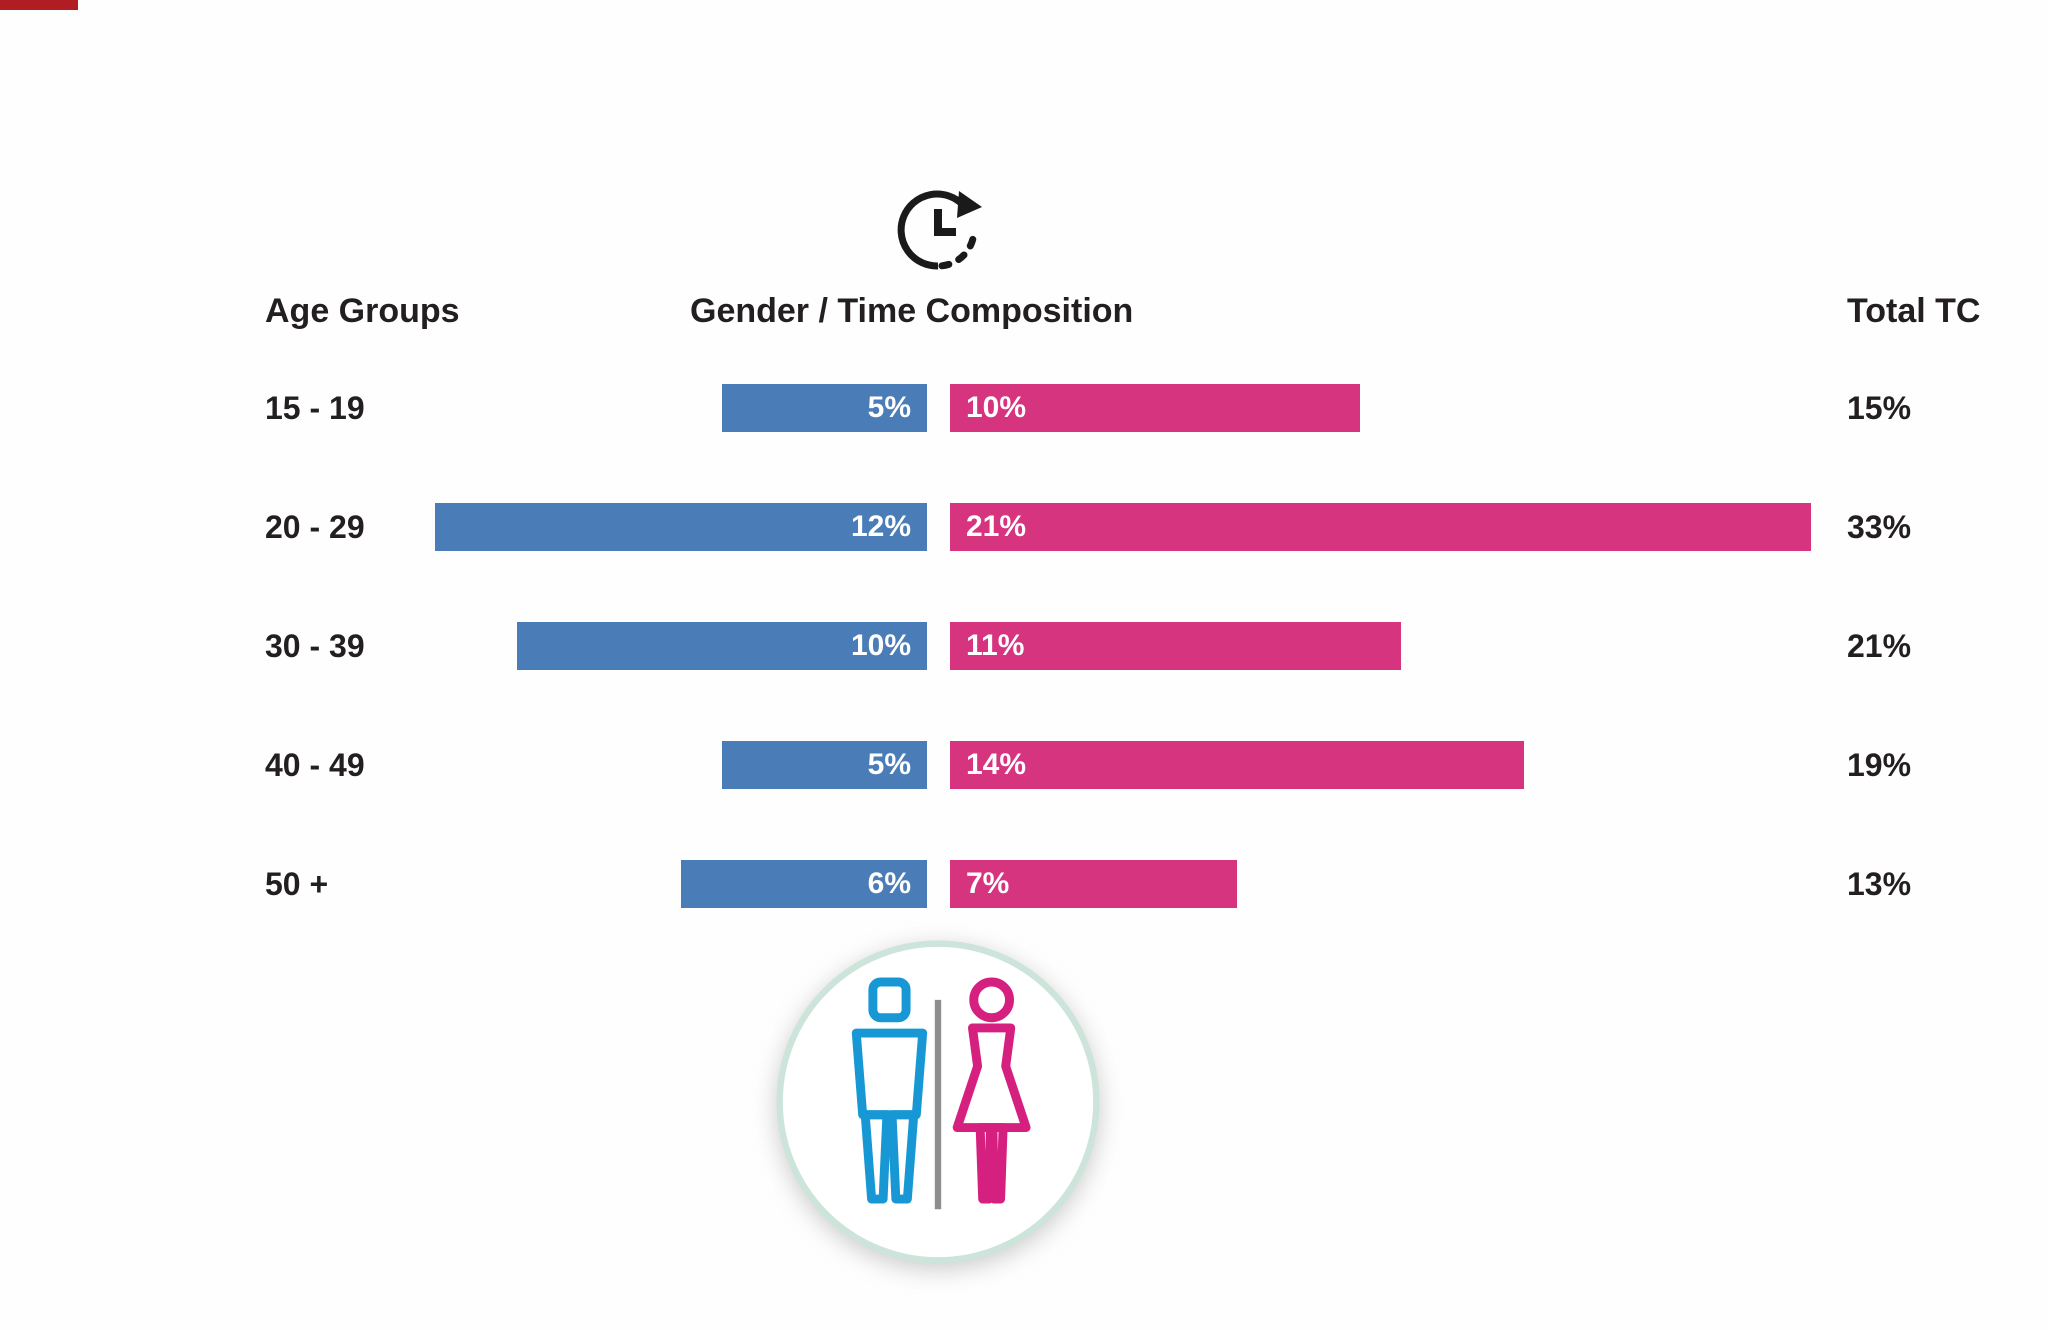 The width and height of the screenshot is (2048, 1330). What do you see at coordinates (1093, 884) in the screenshot?
I see `female-bar: 7%` at bounding box center [1093, 884].